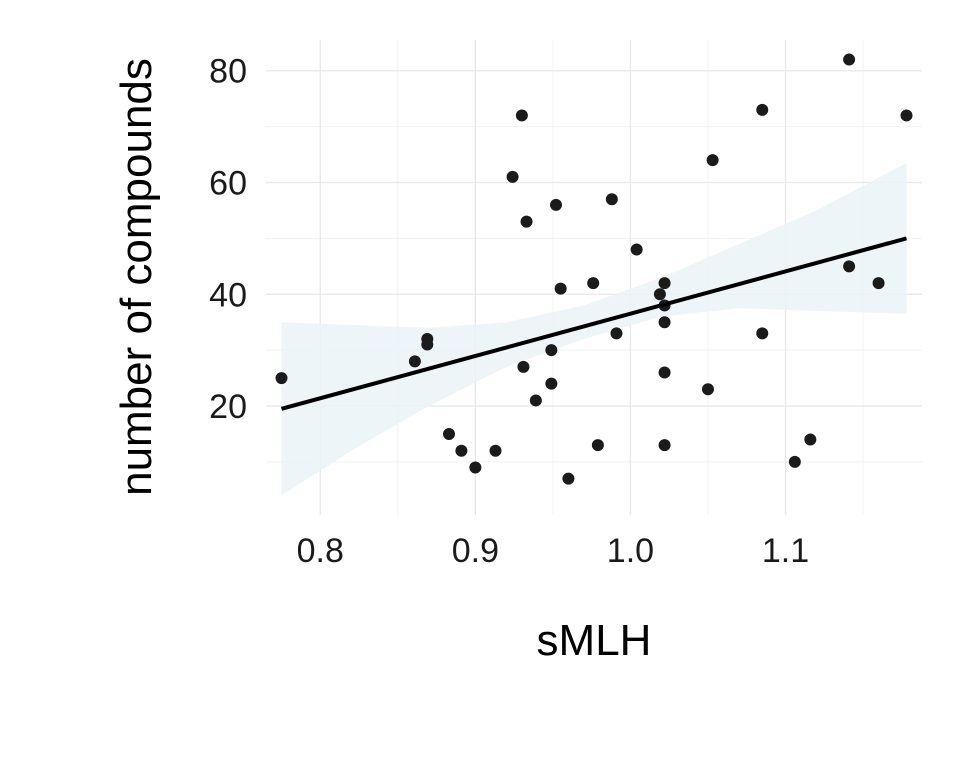  Describe the element at coordinates (594, 323) in the screenshot. I see `trend-line` at that location.